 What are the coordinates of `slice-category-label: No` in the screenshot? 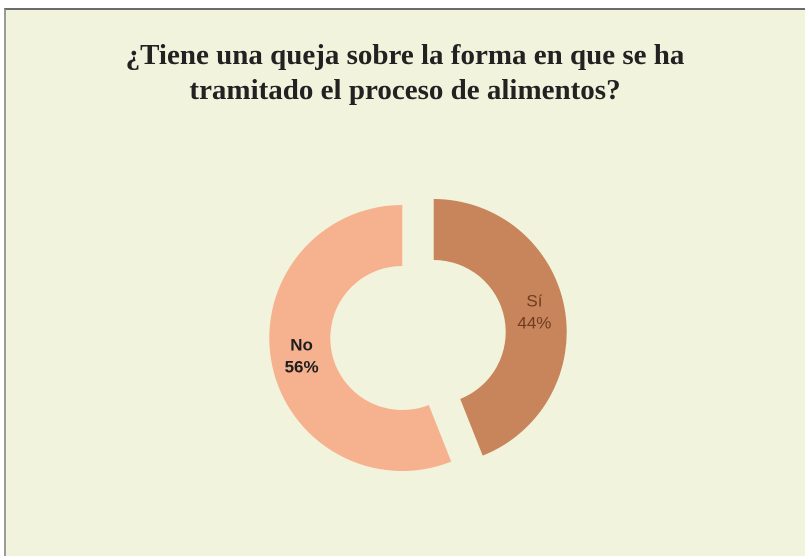 It's located at (301, 345).